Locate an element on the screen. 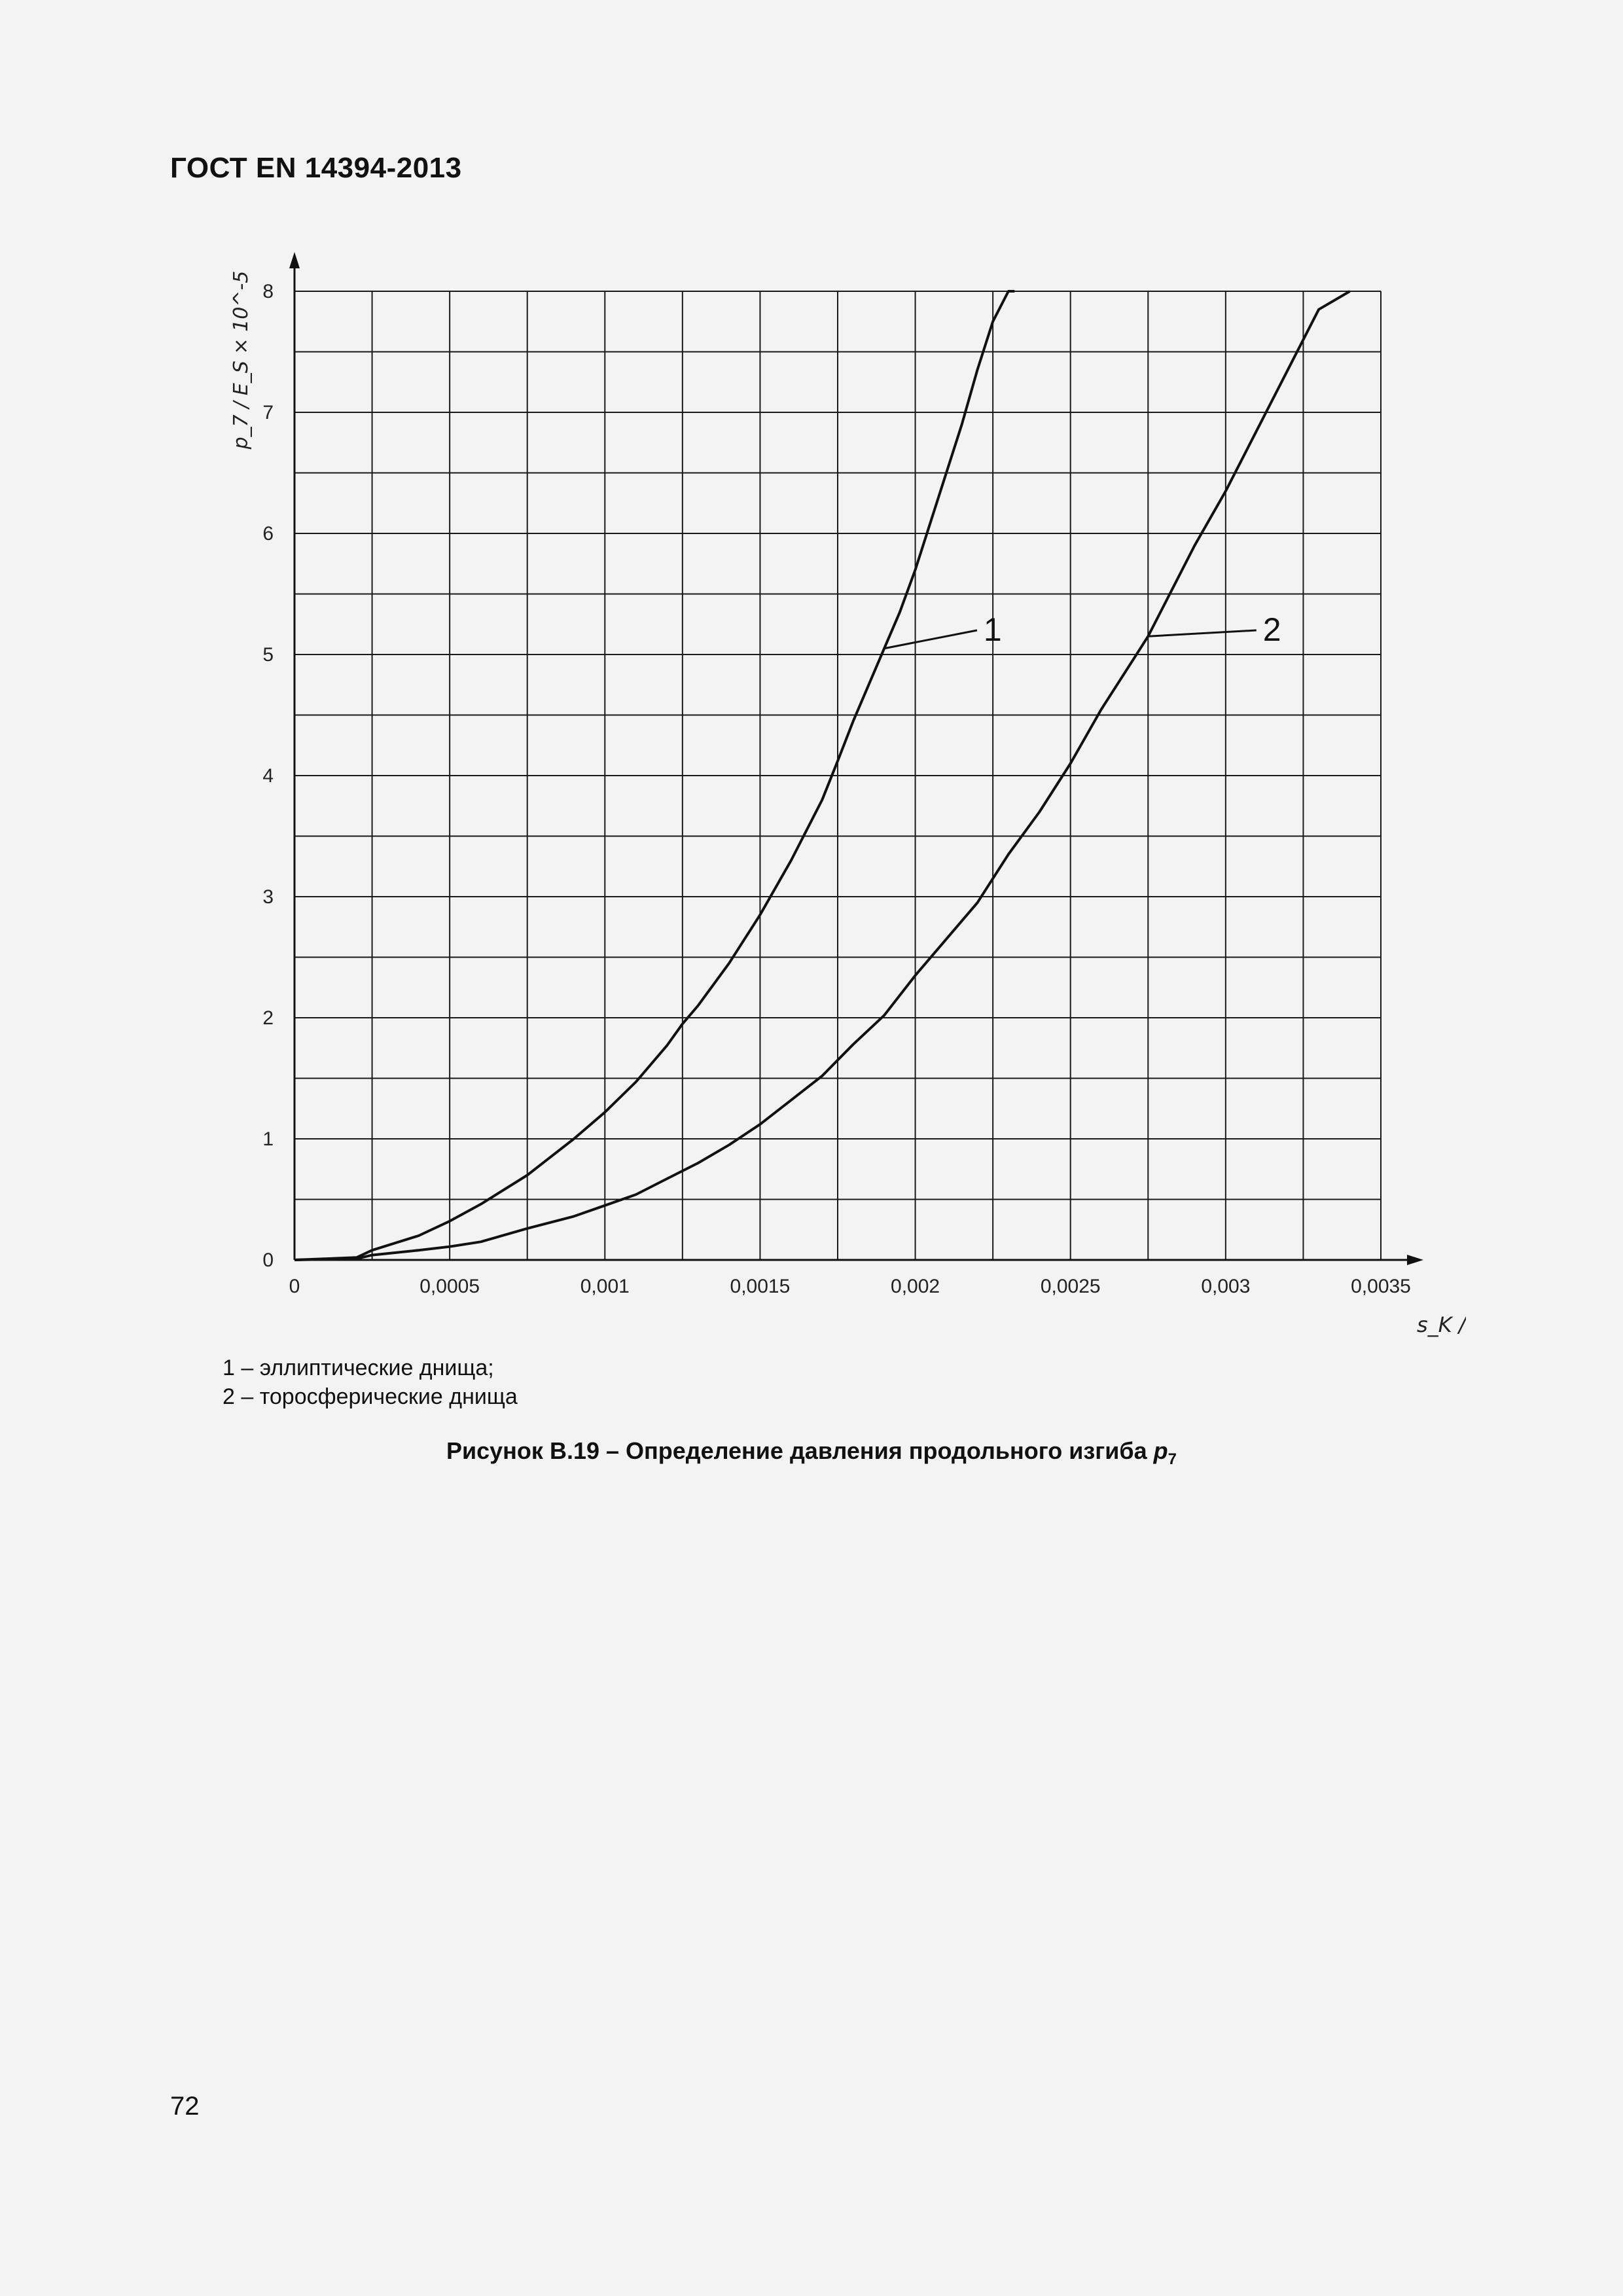 The width and height of the screenshot is (1623, 2296). x-tick-labels: 0 0,0005 0,001 0,0015 0,002 0,0025 0,003 0,0035 is located at coordinates (850, 1286).